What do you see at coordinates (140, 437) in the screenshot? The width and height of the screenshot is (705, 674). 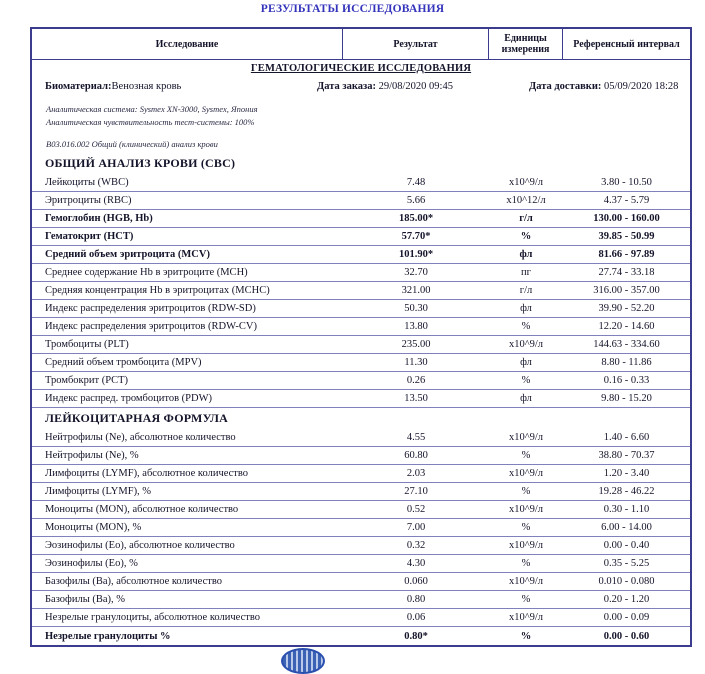 I see `test-name: Нейтрофилы (Ne), абсолютное количество` at bounding box center [140, 437].